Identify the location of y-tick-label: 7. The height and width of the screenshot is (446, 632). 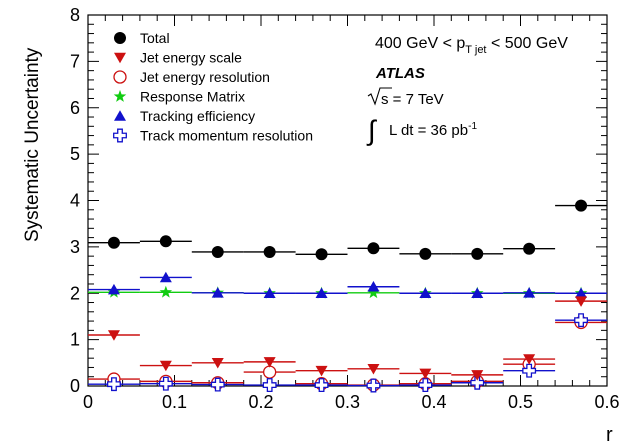
(75, 61).